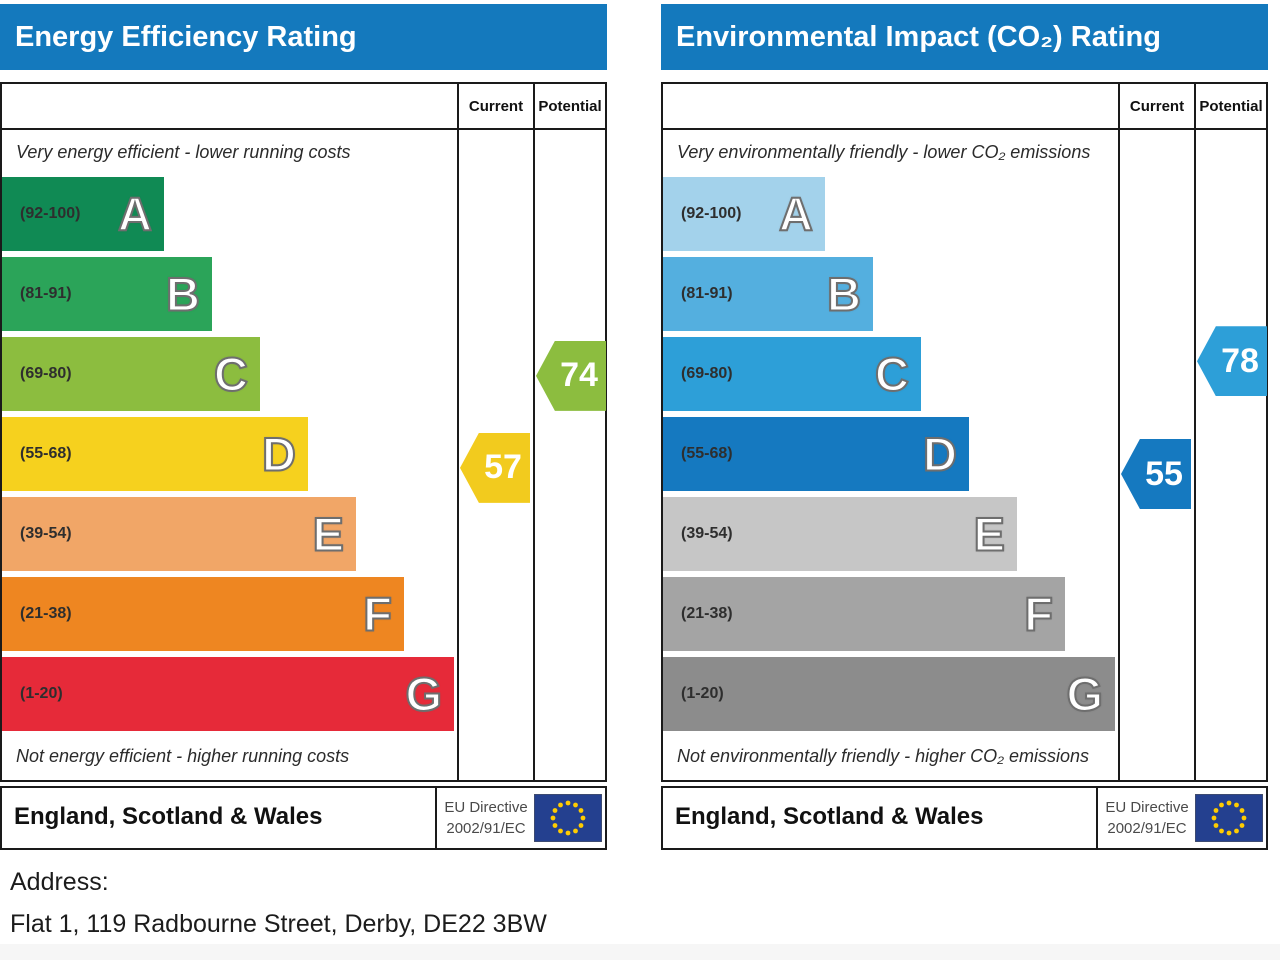 This screenshot has width=1280, height=960. Describe the element at coordinates (579, 375) in the screenshot. I see `potential-rating-value: 74` at that location.